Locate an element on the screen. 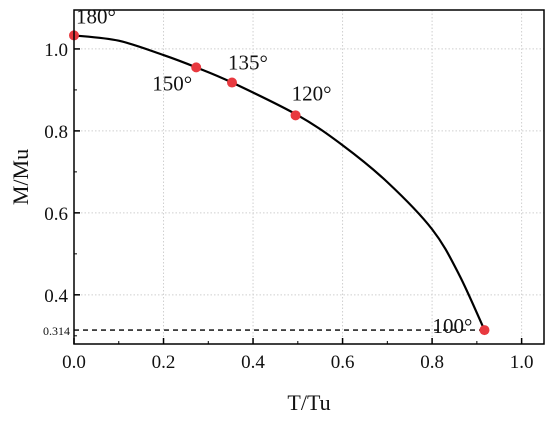  x-tick-label: 0.4 is located at coordinates (253, 362).